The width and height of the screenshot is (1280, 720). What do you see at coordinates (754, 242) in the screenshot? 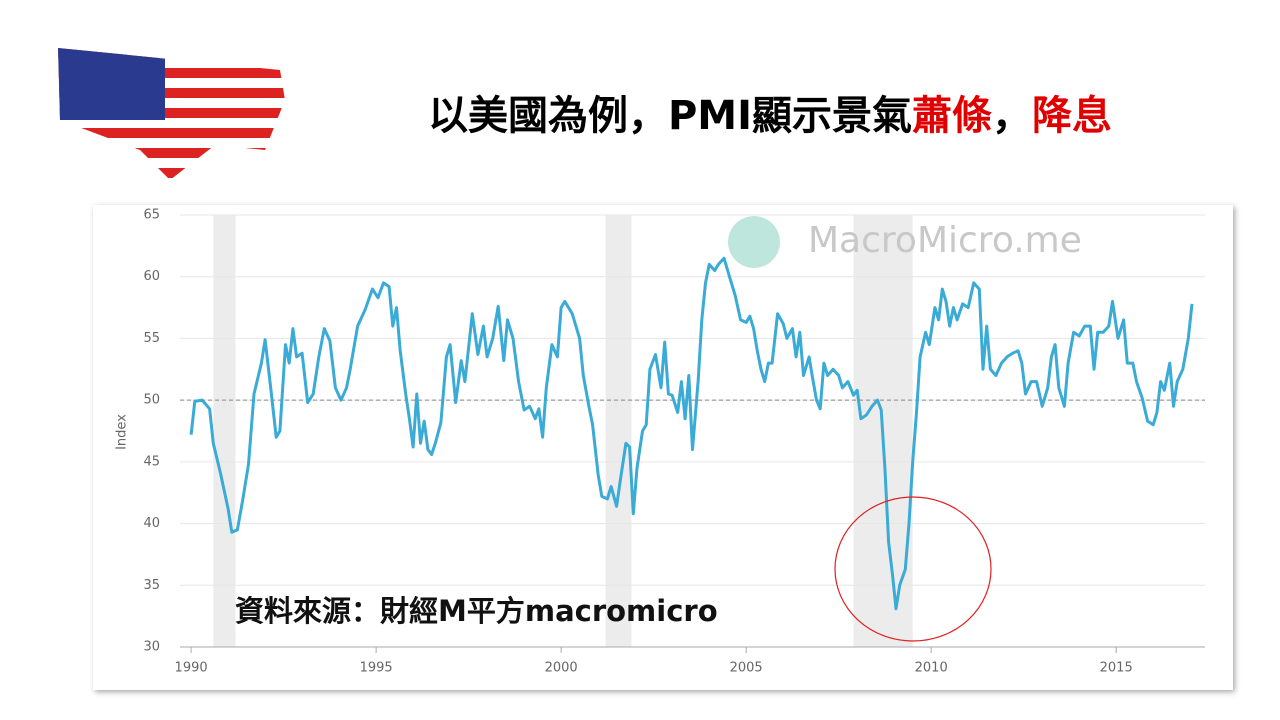
I see `watermark-logo` at bounding box center [754, 242].